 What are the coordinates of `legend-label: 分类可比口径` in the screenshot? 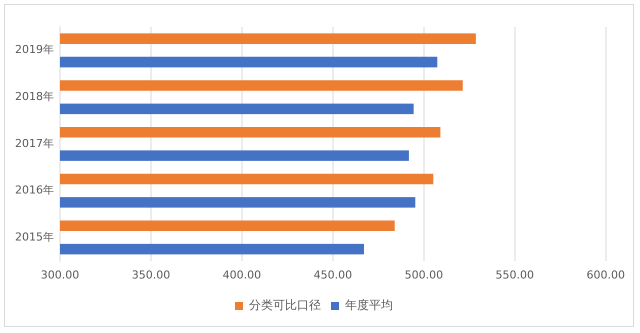 It's located at (285, 305).